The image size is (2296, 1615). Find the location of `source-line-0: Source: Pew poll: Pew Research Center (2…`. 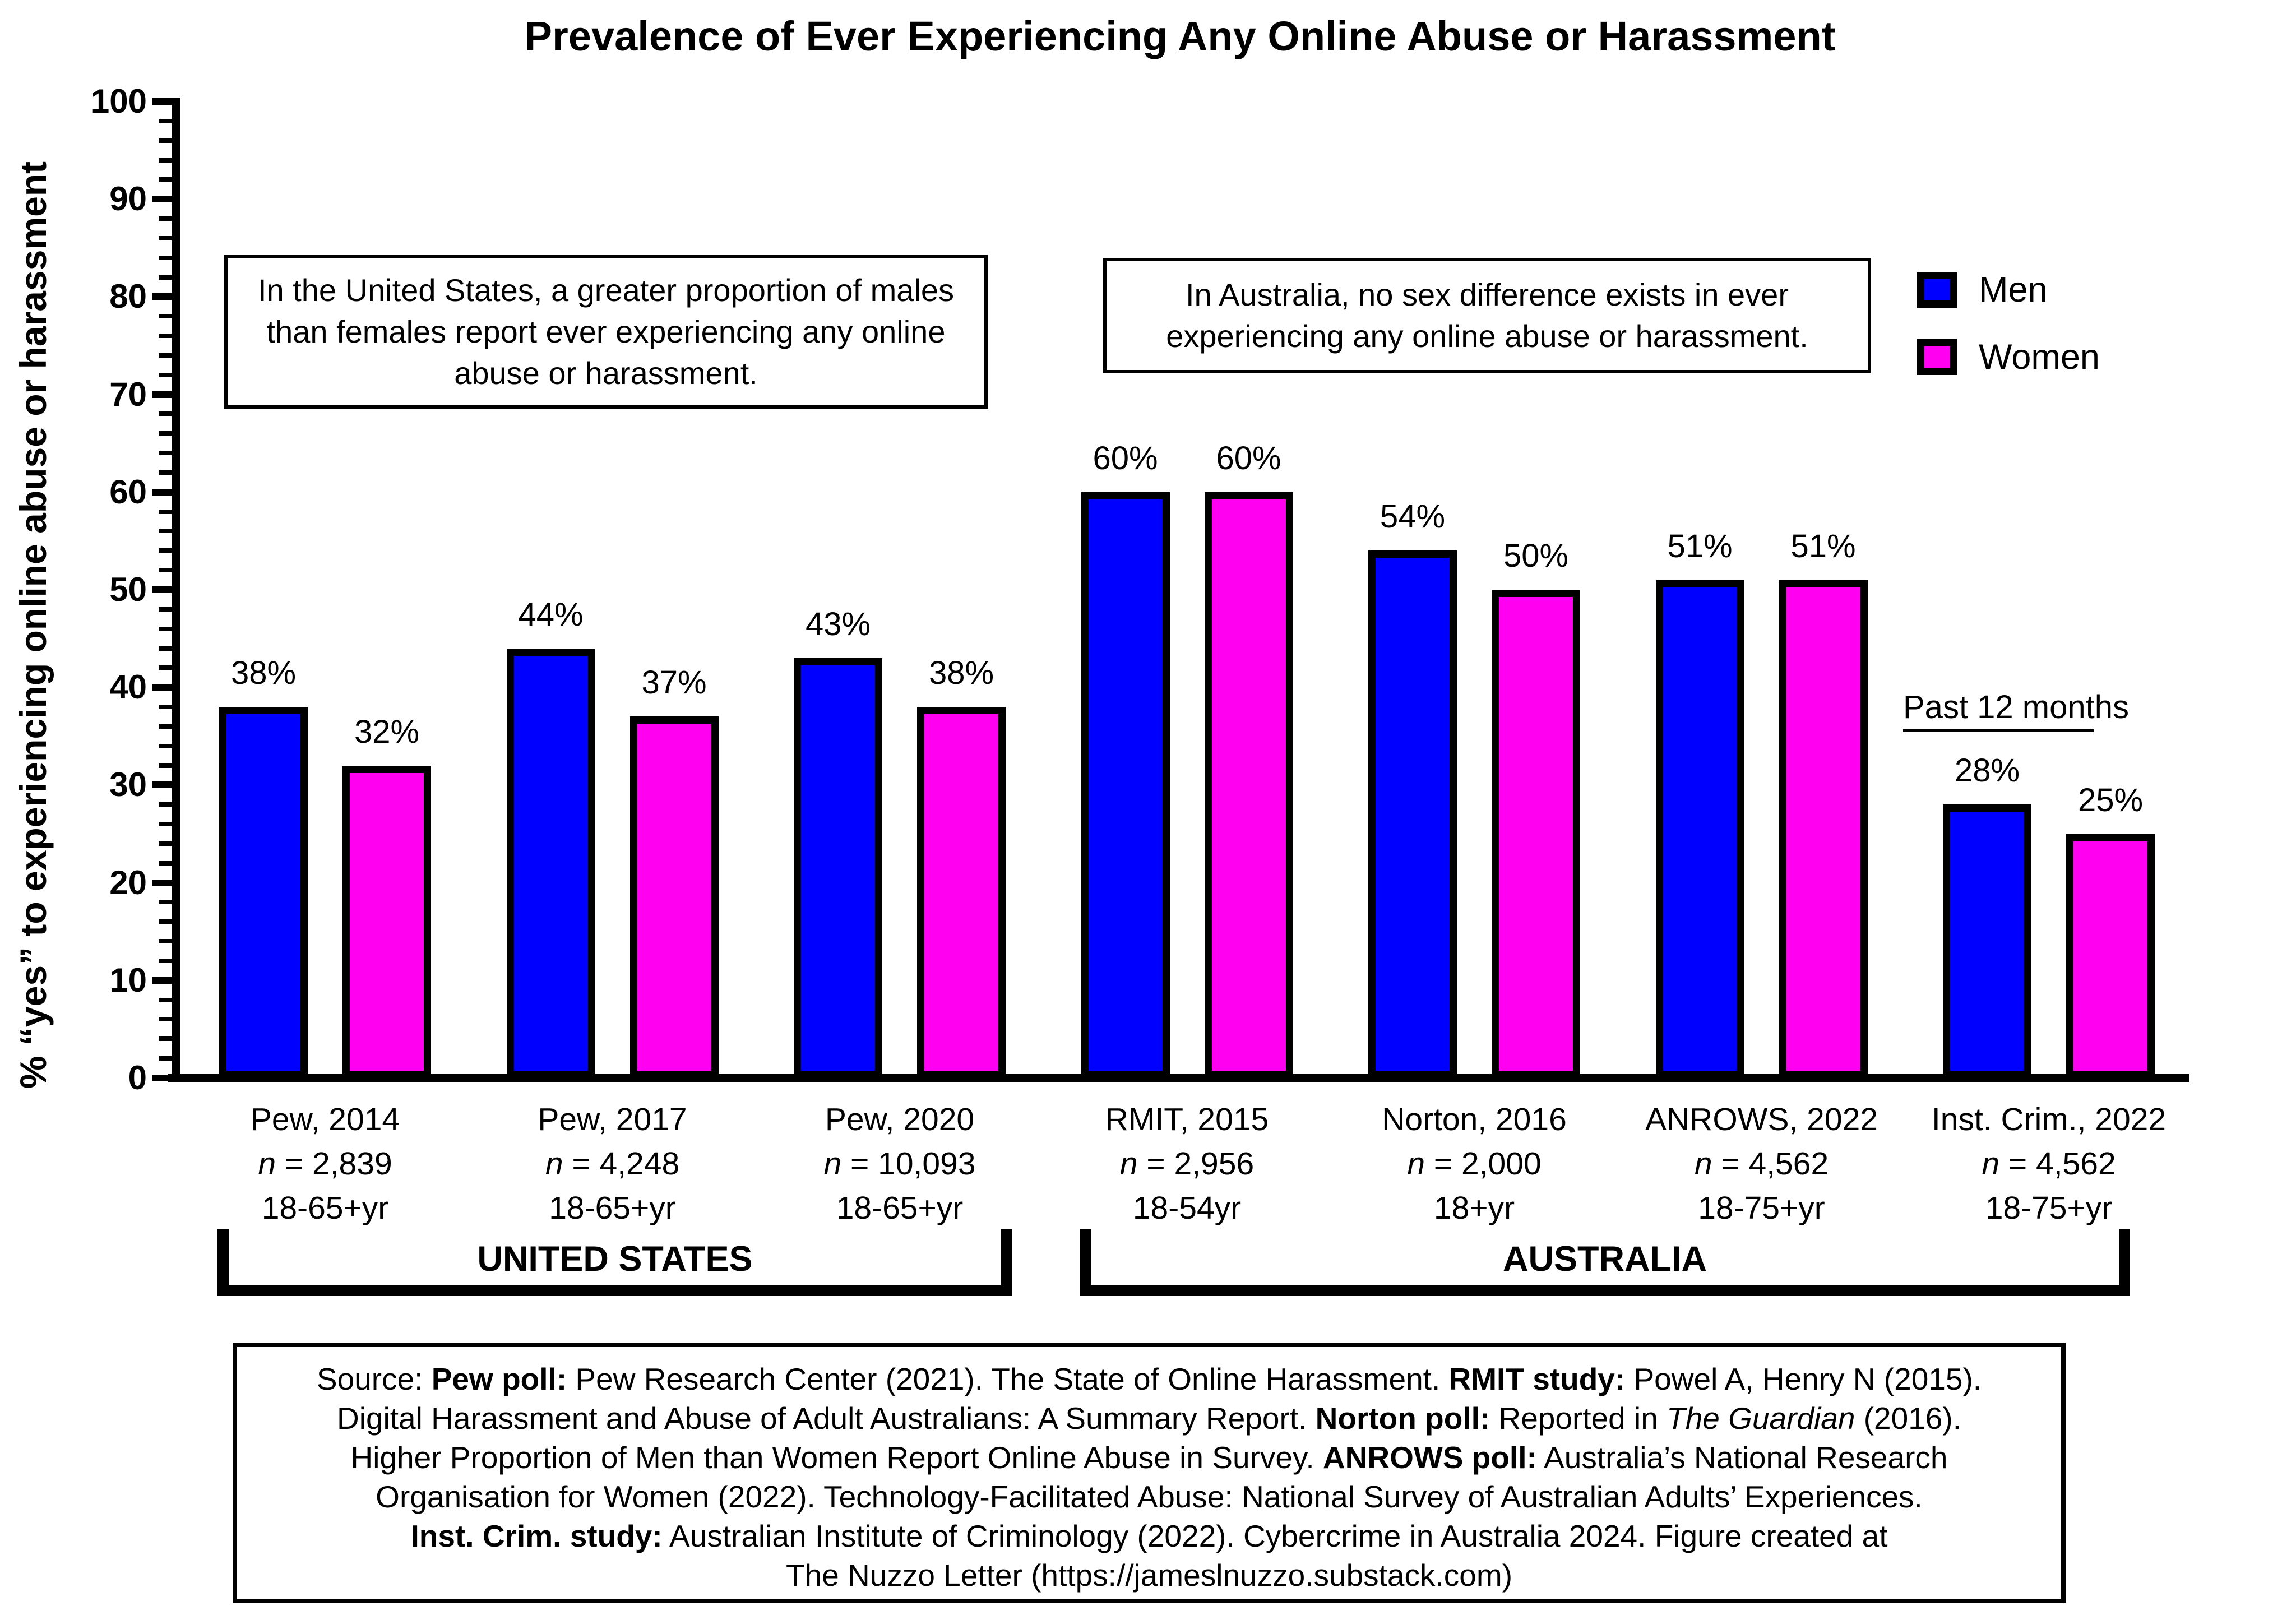

source-line-0: Source: Pew poll: Pew Research Center (2… is located at coordinates (1149, 1379).